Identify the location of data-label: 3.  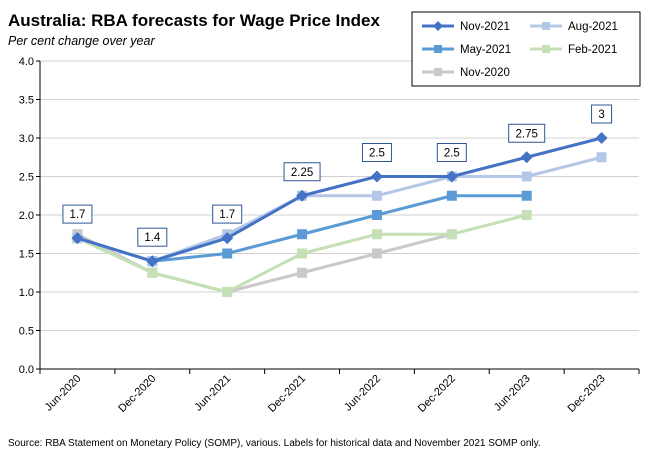
(601, 115).